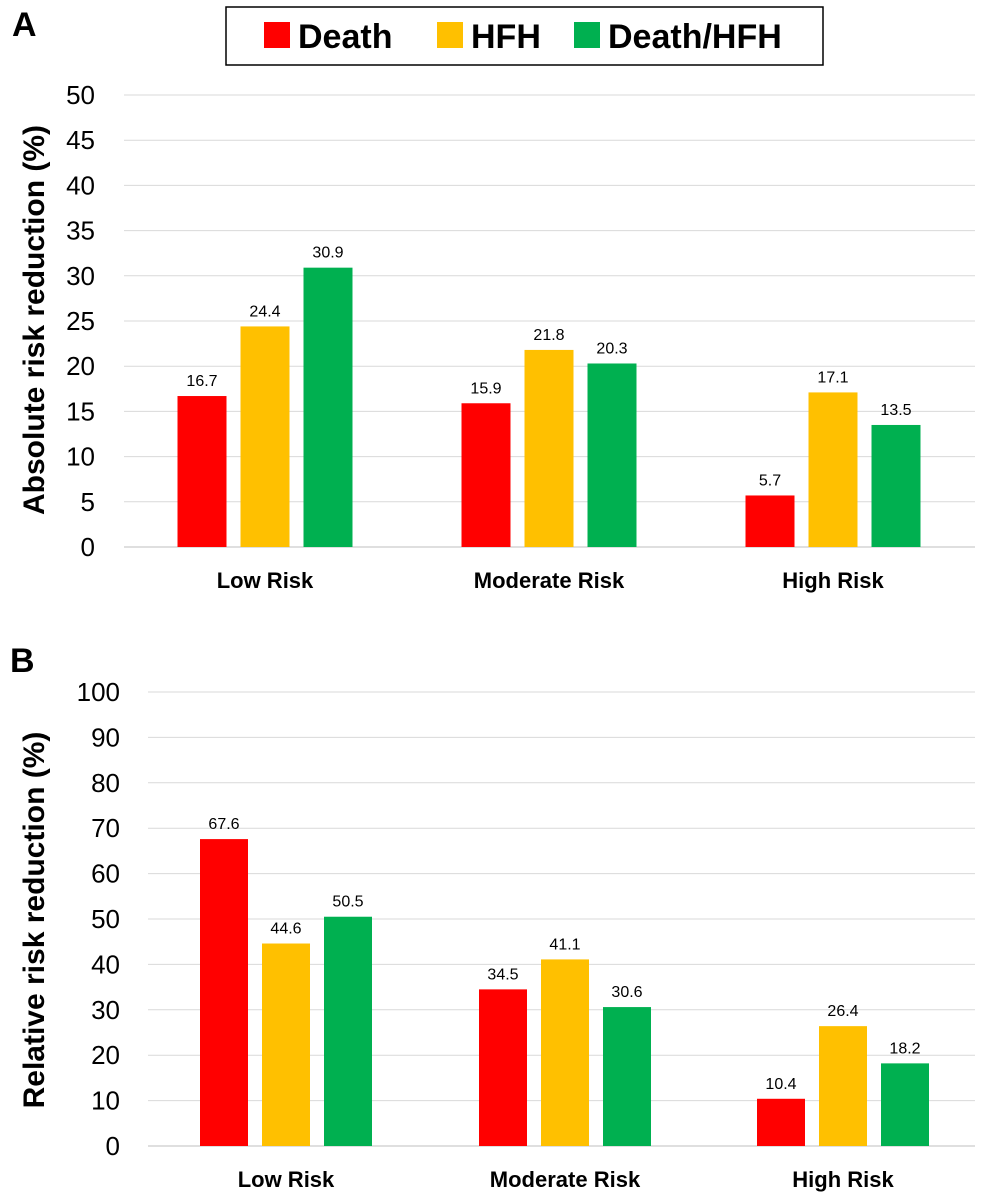 Image resolution: width=989 pixels, height=1200 pixels. Describe the element at coordinates (842, 1011) in the screenshot. I see `data-label-b-high-risk-hfh: 26.4` at that location.